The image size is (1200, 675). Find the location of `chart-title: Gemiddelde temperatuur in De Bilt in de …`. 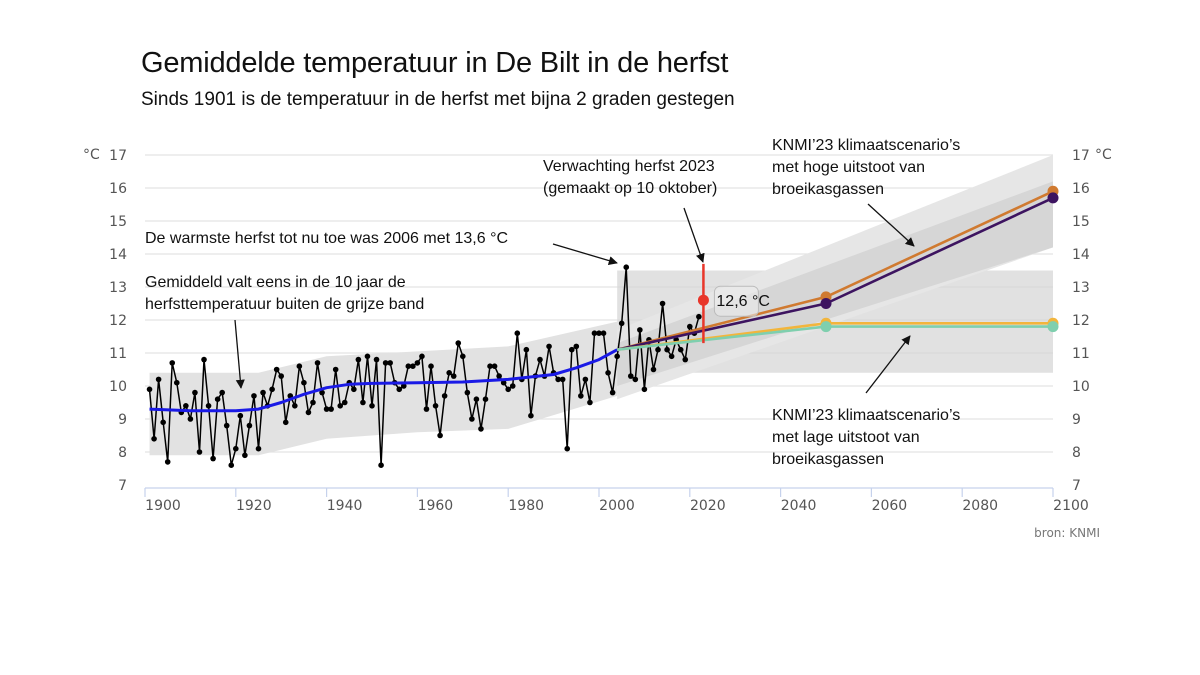

chart-title: Gemiddelde temperatuur in De Bilt in de … is located at coordinates (435, 63).